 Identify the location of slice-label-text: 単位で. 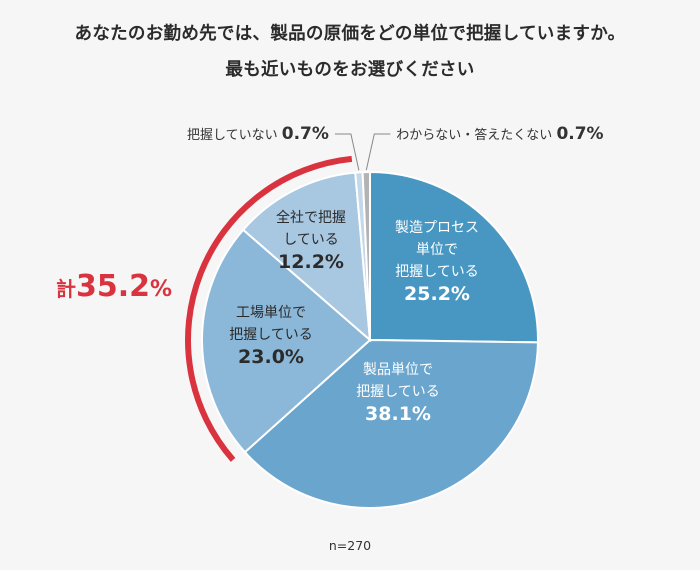
(437, 250).